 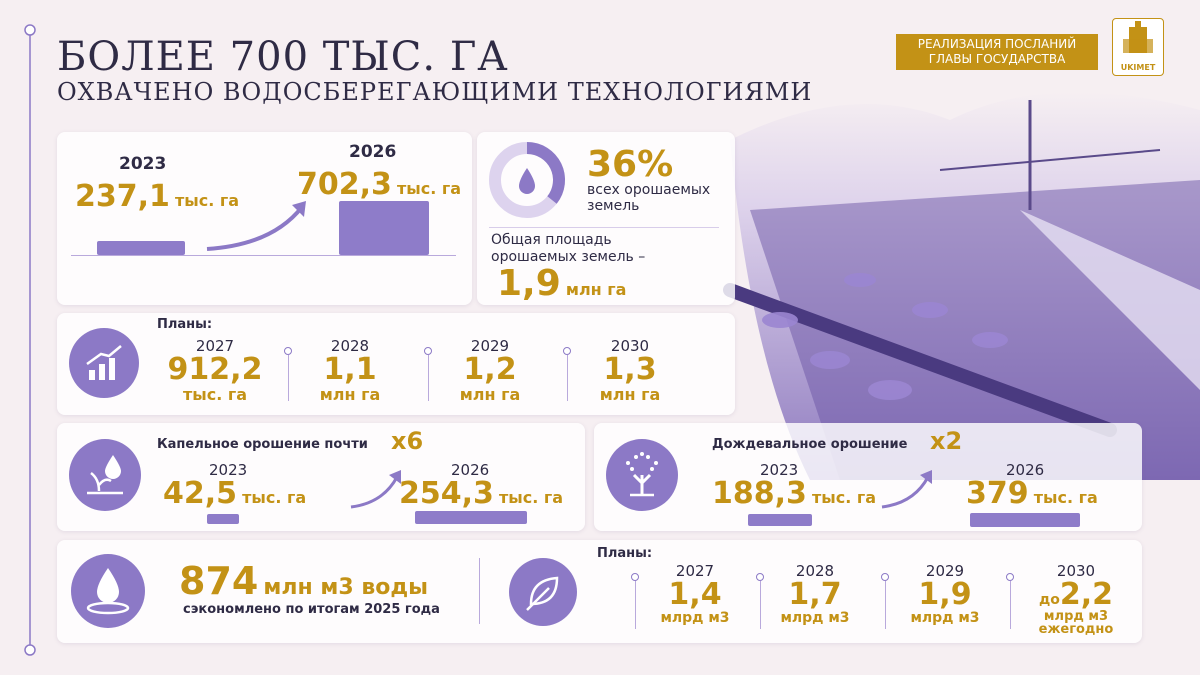 What do you see at coordinates (997, 493) in the screenshot?
I see `value: 379` at bounding box center [997, 493].